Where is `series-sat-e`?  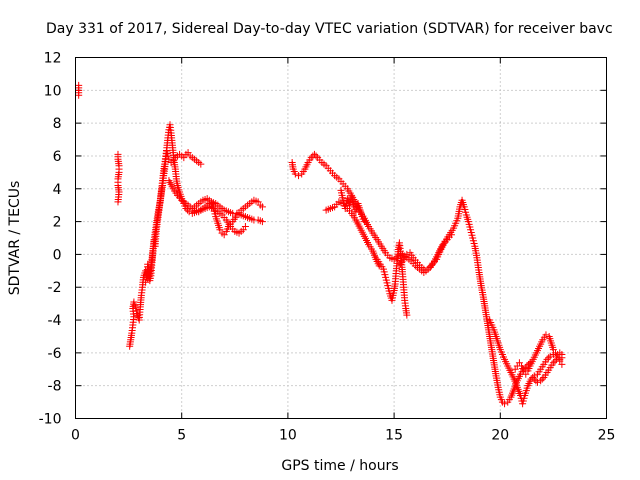 series-sat-e is located at coordinates (215, 201).